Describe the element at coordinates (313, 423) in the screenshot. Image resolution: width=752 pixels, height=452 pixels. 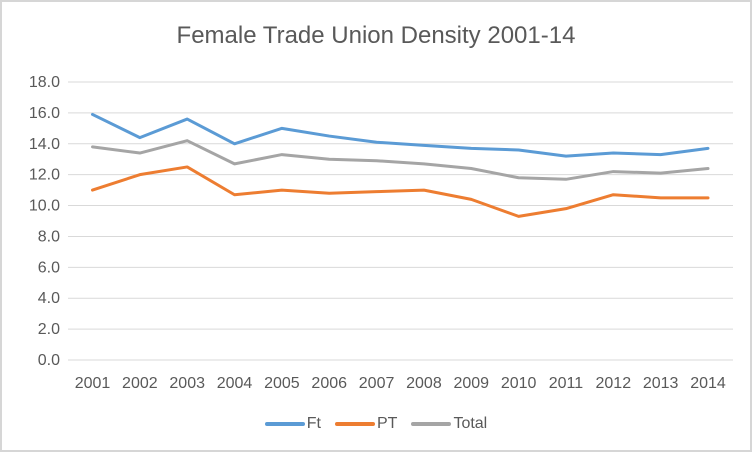
I see `legend-label-ft: Ft` at that location.